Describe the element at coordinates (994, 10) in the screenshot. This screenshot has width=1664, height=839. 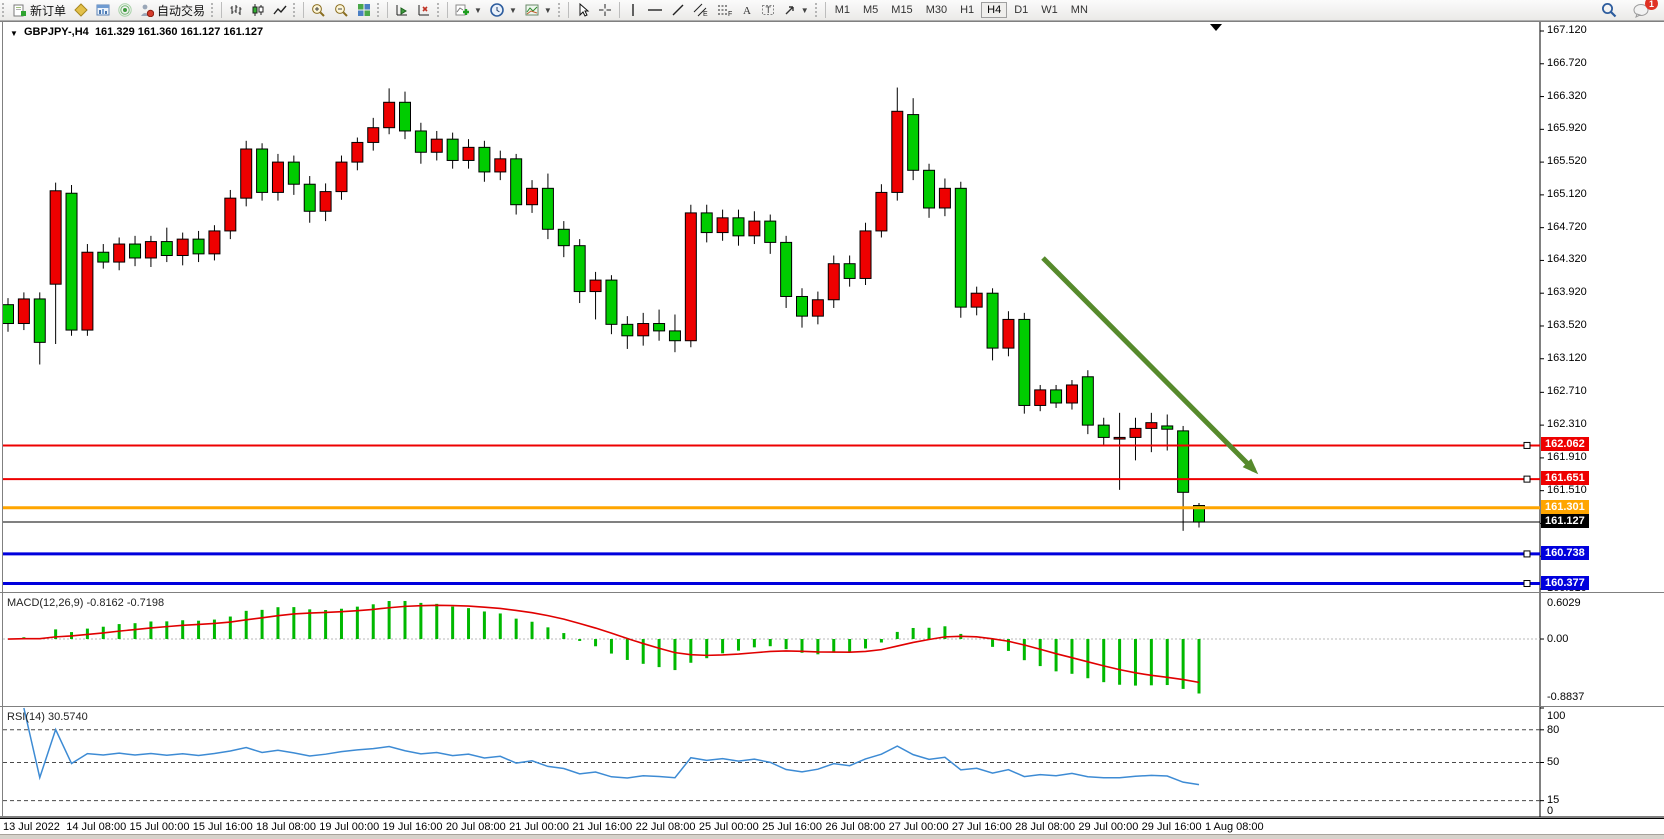
I see `timeframe-button-h4: H4` at that location.